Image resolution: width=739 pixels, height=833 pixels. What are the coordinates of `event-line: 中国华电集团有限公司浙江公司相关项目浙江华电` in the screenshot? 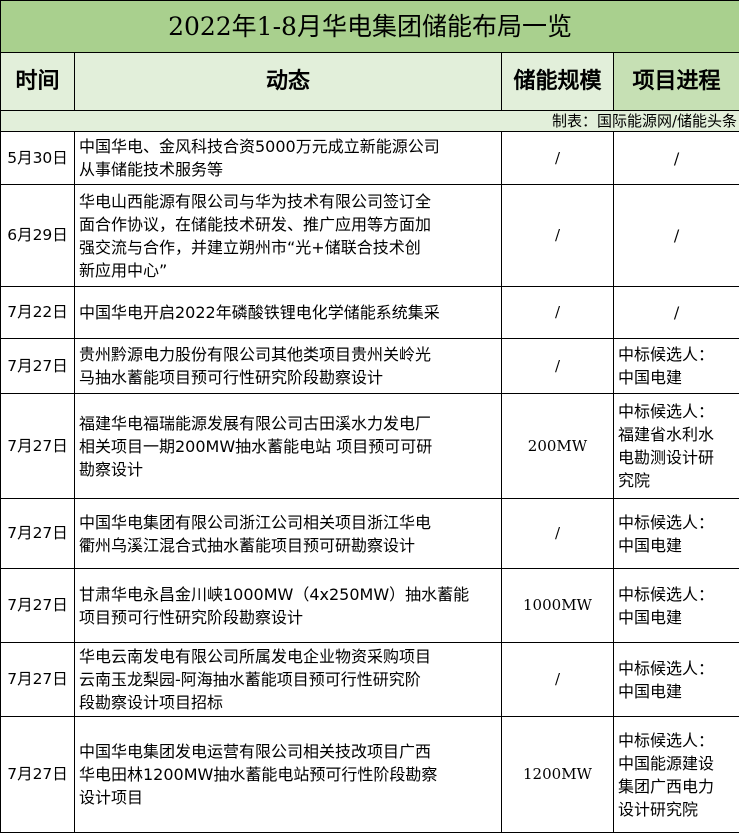 It's located at (290, 522).